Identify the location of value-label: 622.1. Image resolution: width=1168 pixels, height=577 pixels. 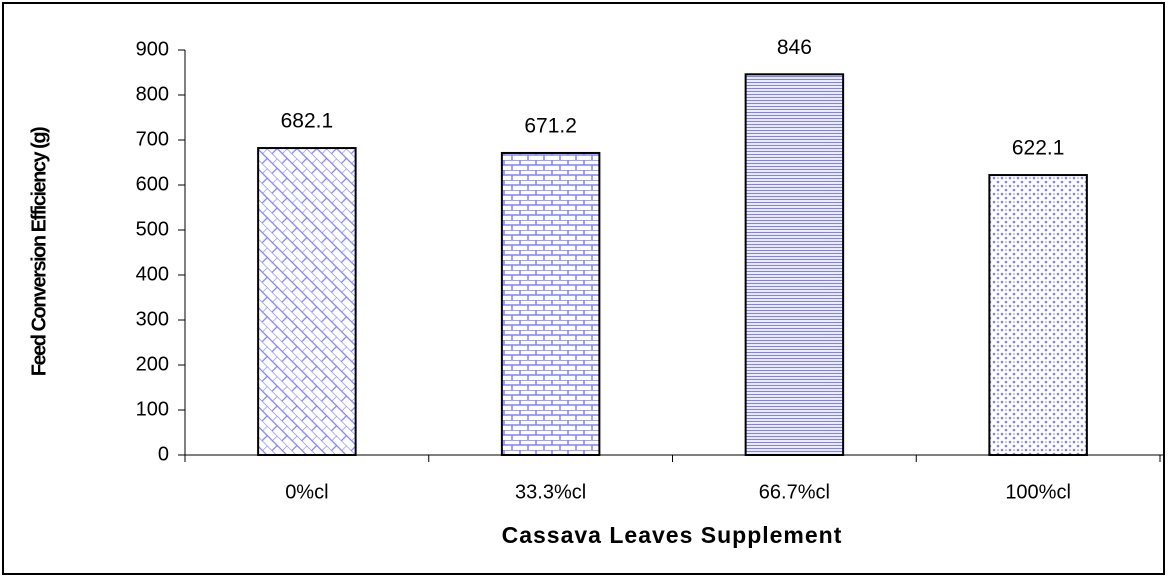
(1038, 148).